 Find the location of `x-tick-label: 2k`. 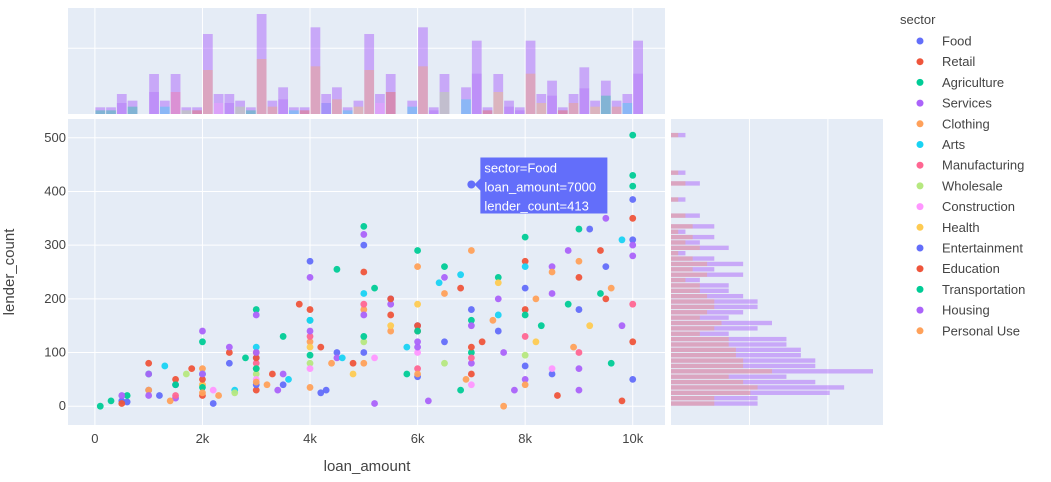

x-tick-label: 2k is located at coordinates (203, 438).